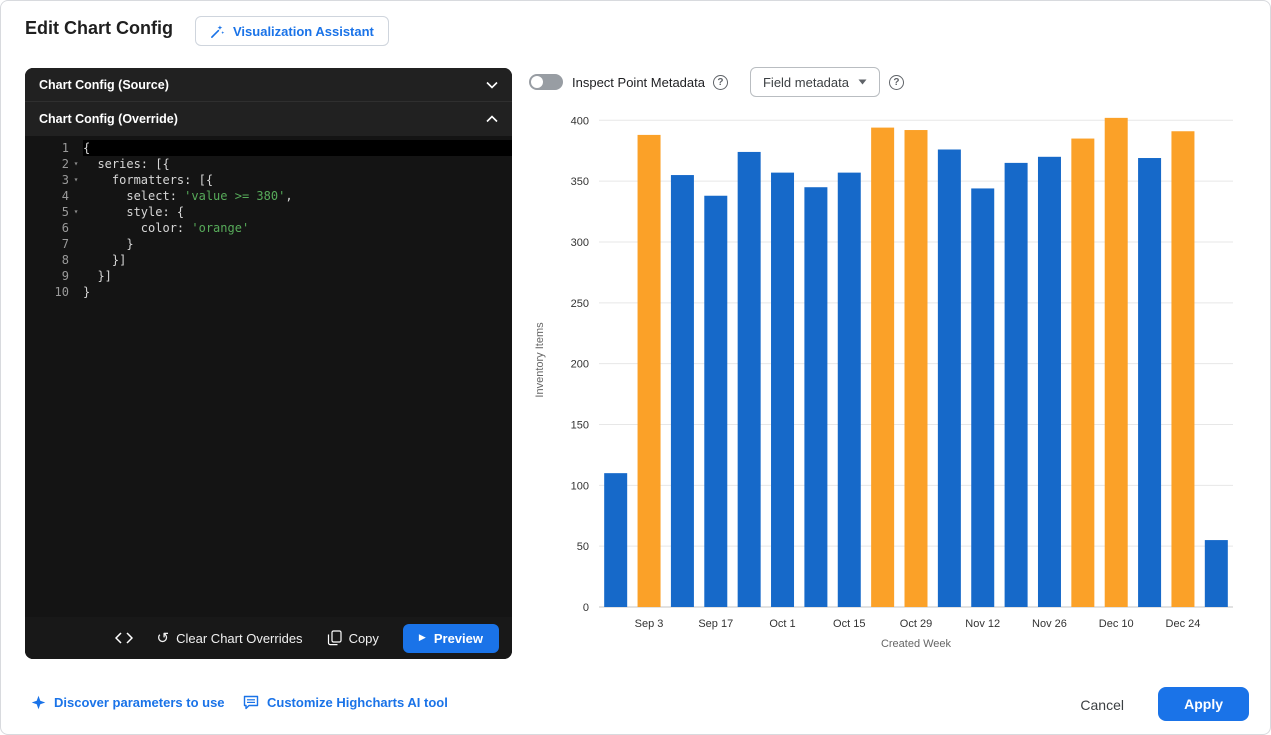 The image size is (1271, 735). What do you see at coordinates (137, 180) in the screenshot?
I see `code-line: 3 ▾ formatters: [{` at bounding box center [137, 180].